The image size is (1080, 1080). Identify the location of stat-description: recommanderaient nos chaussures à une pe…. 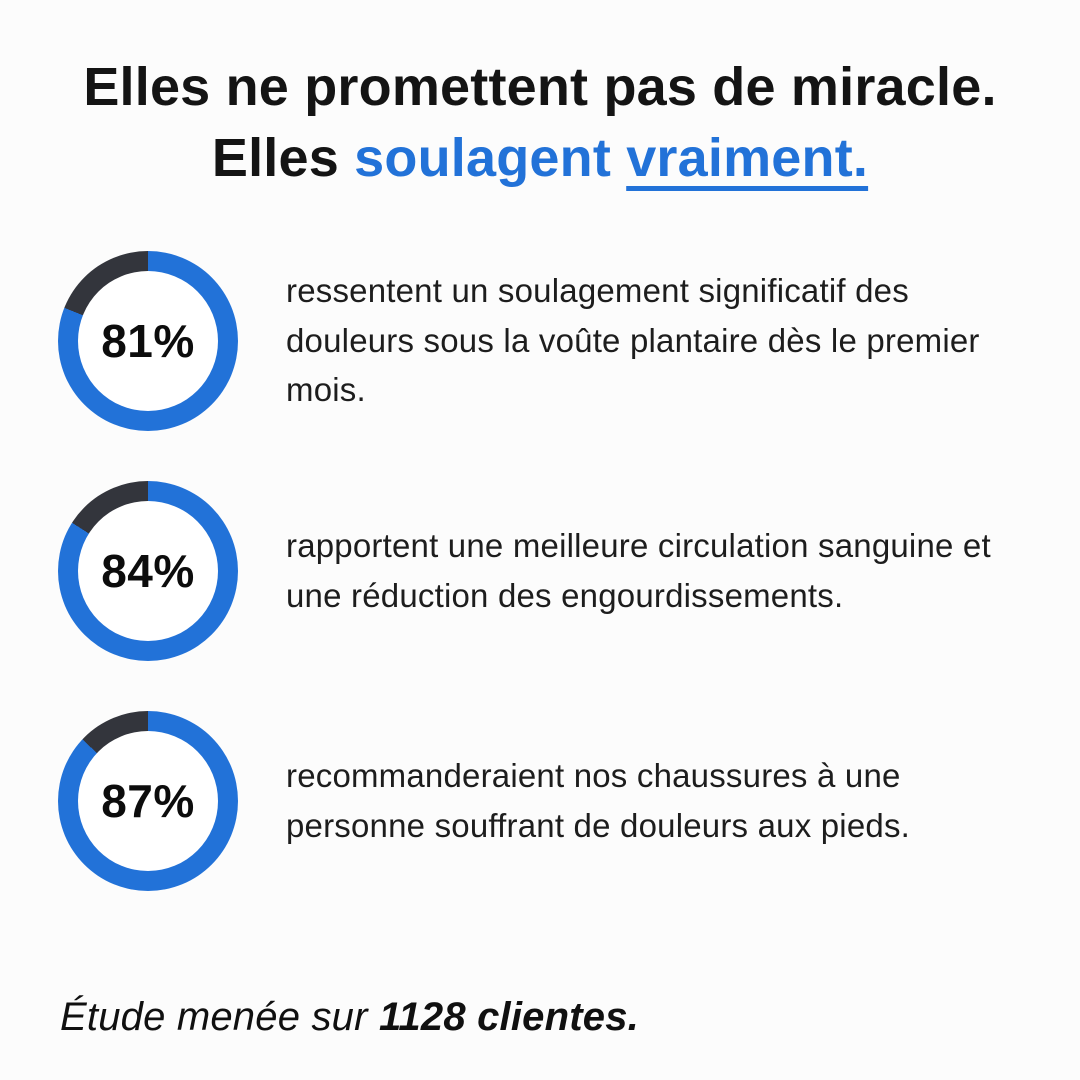
(598, 800).